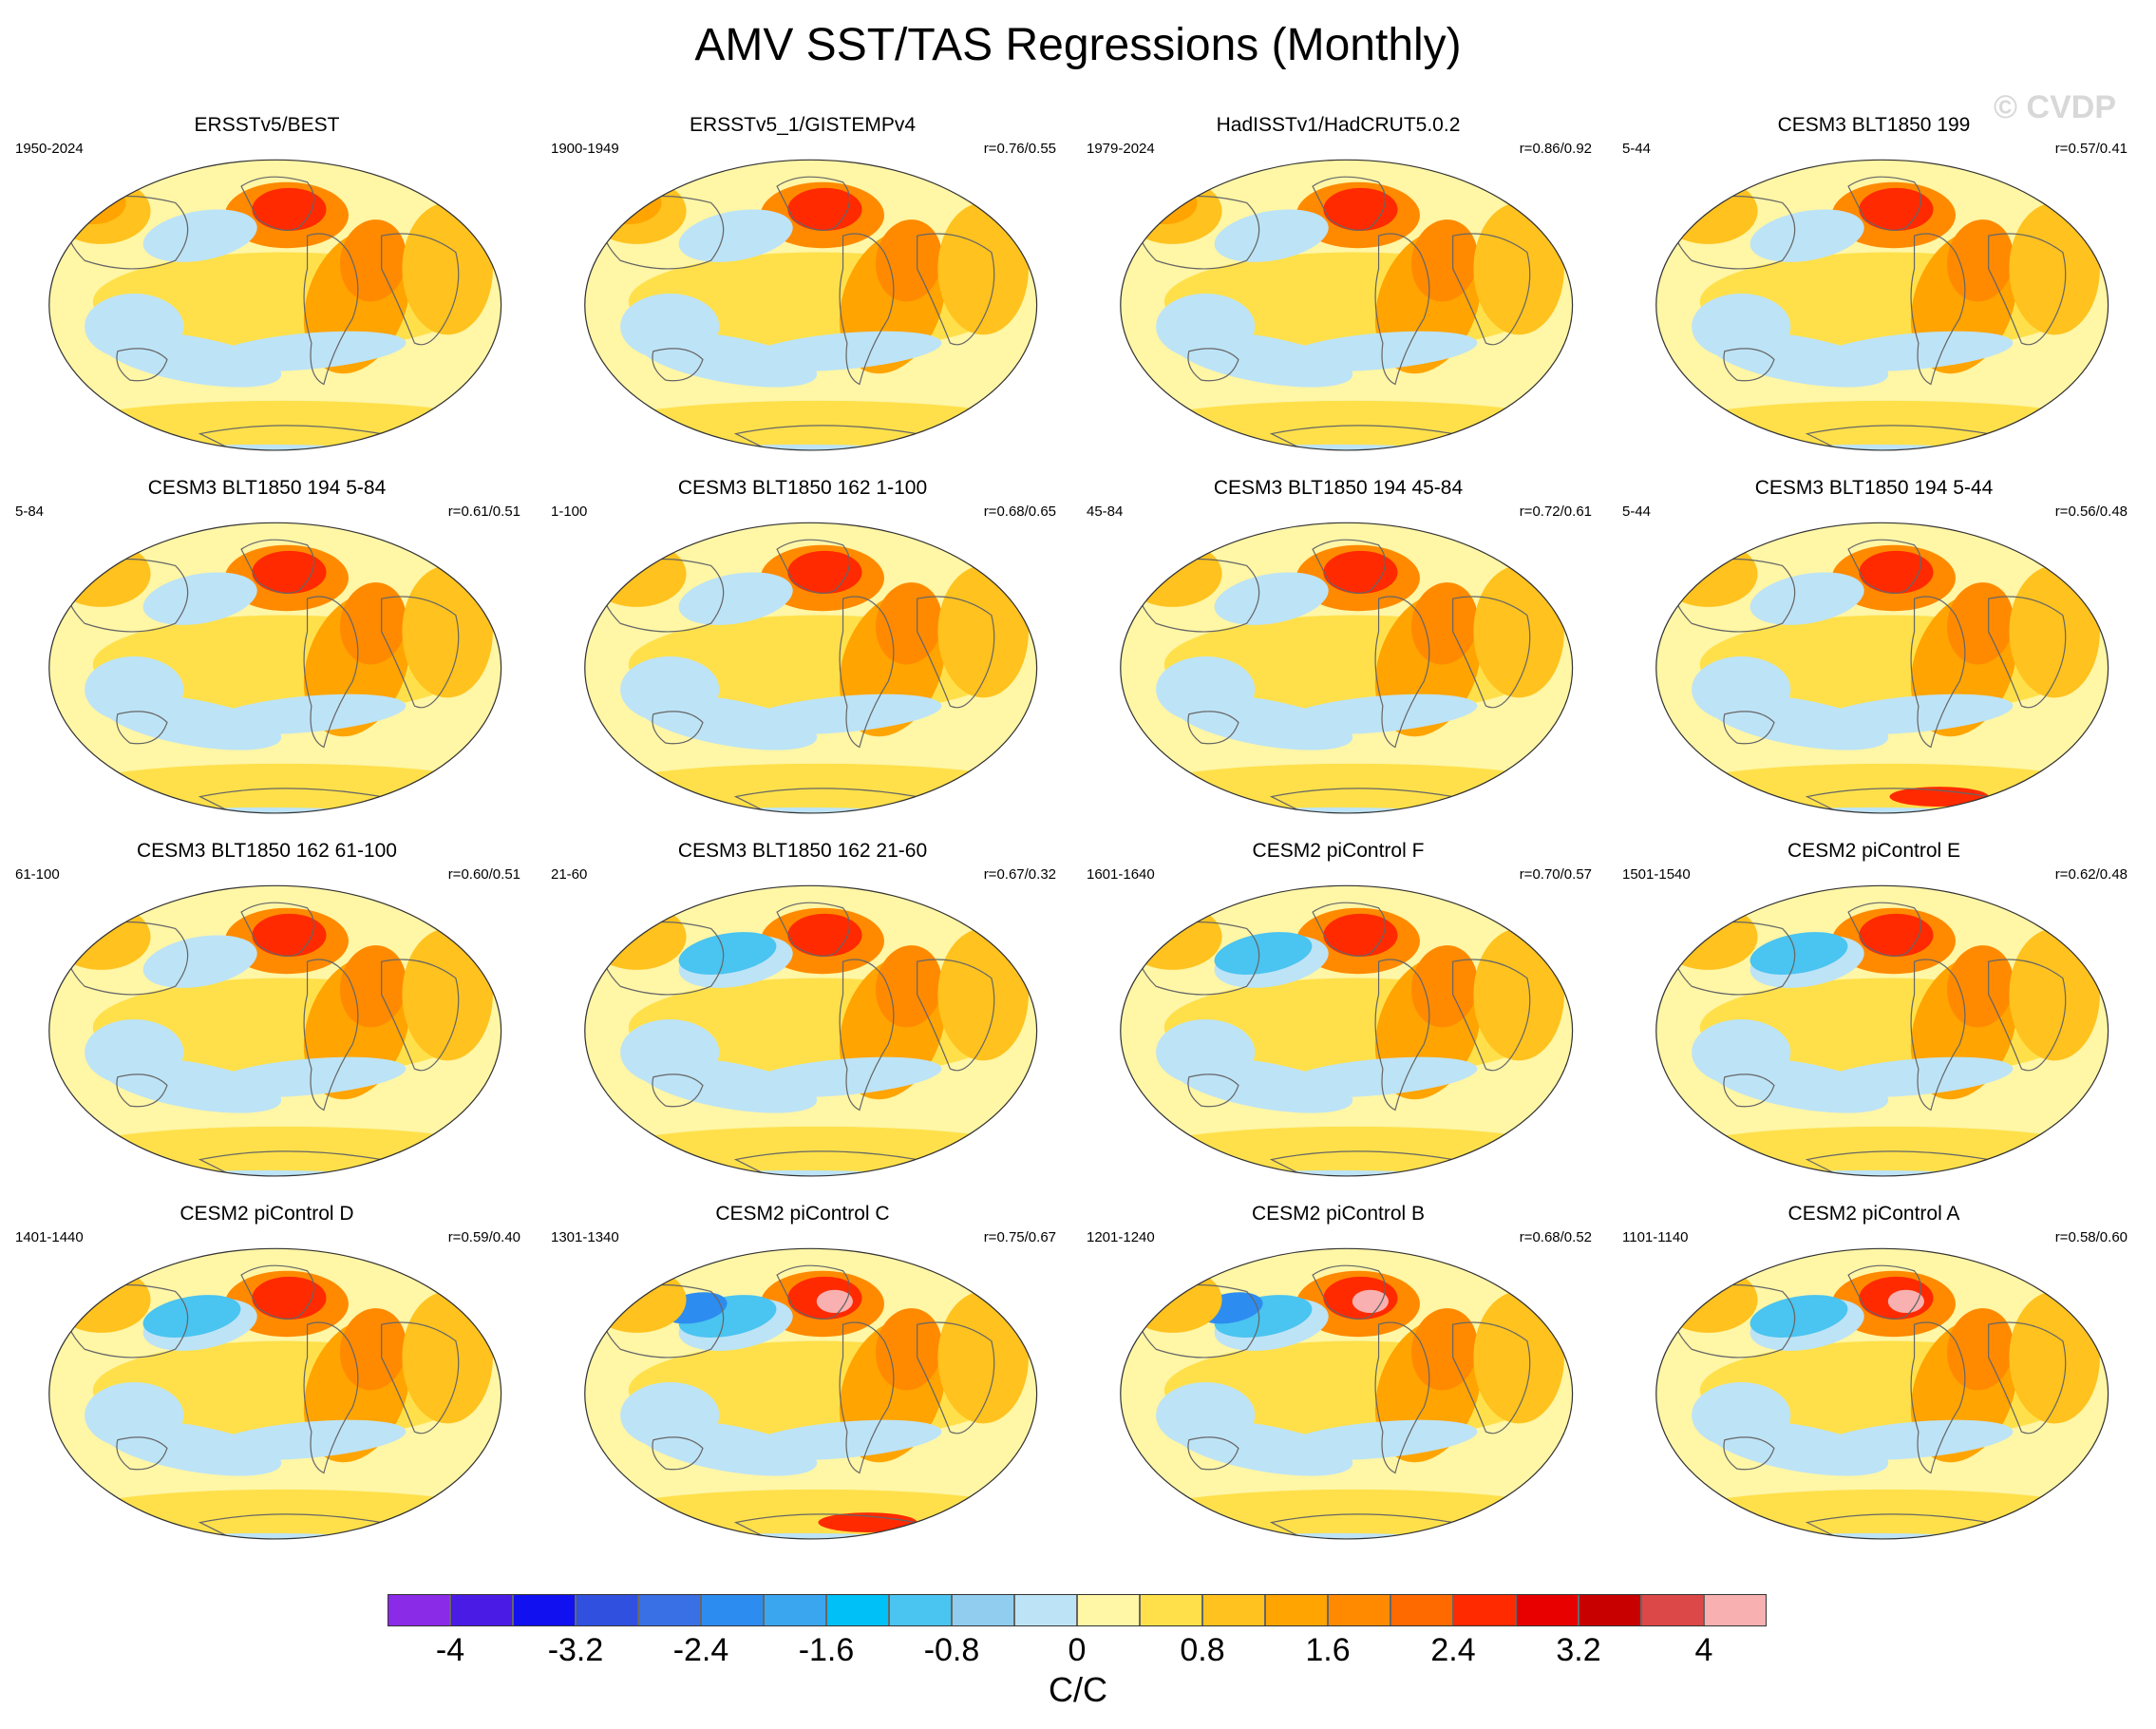 Image resolution: width=2156 pixels, height=1729 pixels. Describe the element at coordinates (1703, 1650) in the screenshot. I see `colorbar-tick-label: 4` at that location.